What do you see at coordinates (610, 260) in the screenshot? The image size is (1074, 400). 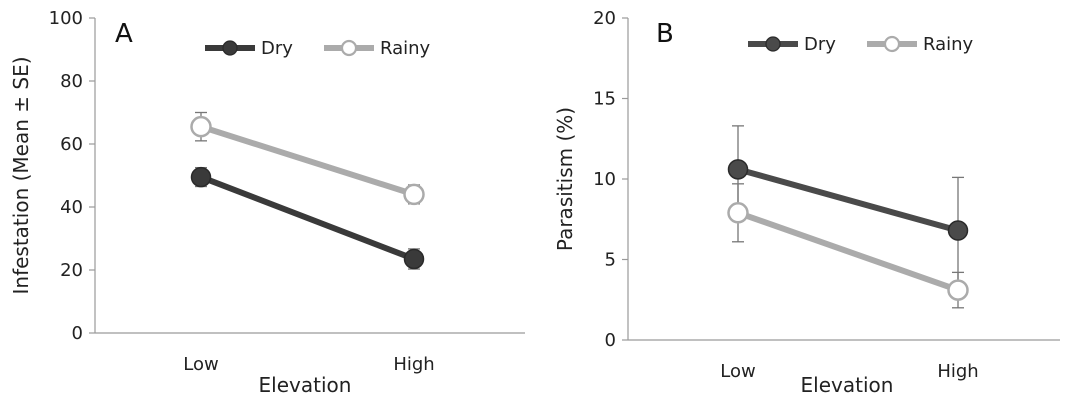 I see `y-tick-label: 5` at bounding box center [610, 260].